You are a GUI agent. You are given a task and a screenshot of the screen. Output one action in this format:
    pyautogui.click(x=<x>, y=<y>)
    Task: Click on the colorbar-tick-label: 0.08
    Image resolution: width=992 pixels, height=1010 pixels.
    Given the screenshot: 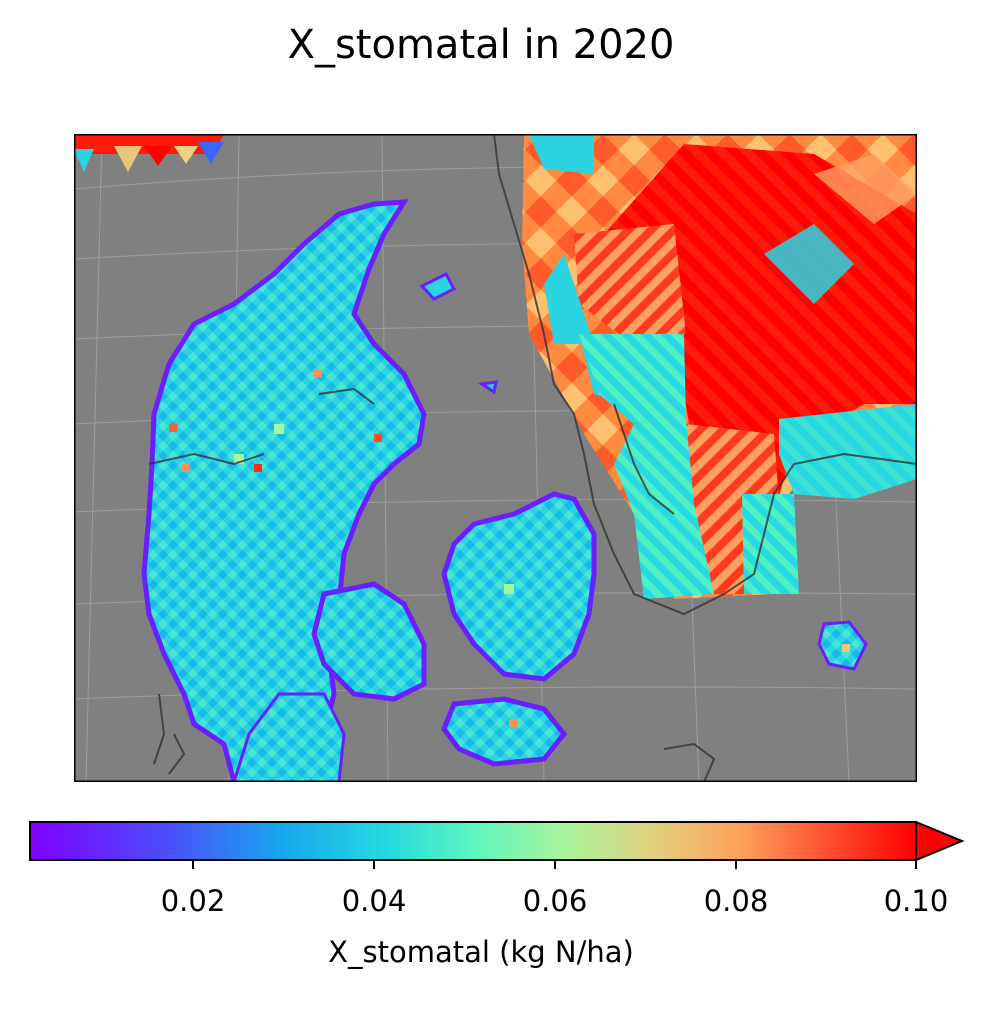 What is the action you would take?
    pyautogui.click(x=736, y=901)
    